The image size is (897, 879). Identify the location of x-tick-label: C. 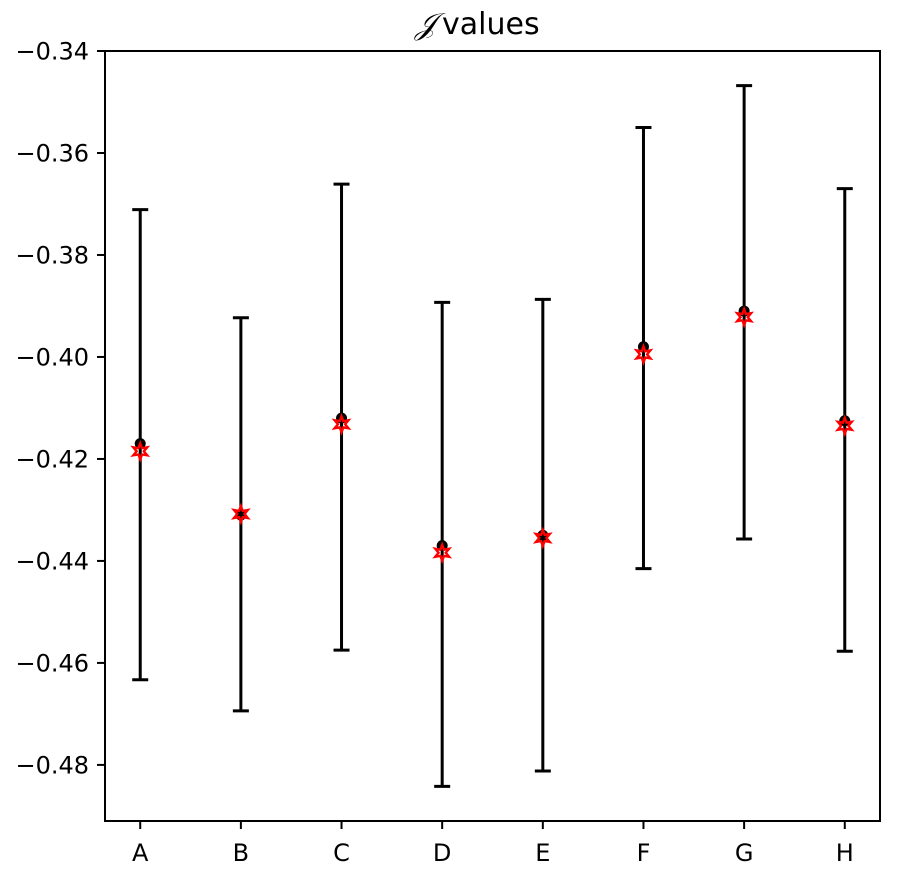
(341, 853).